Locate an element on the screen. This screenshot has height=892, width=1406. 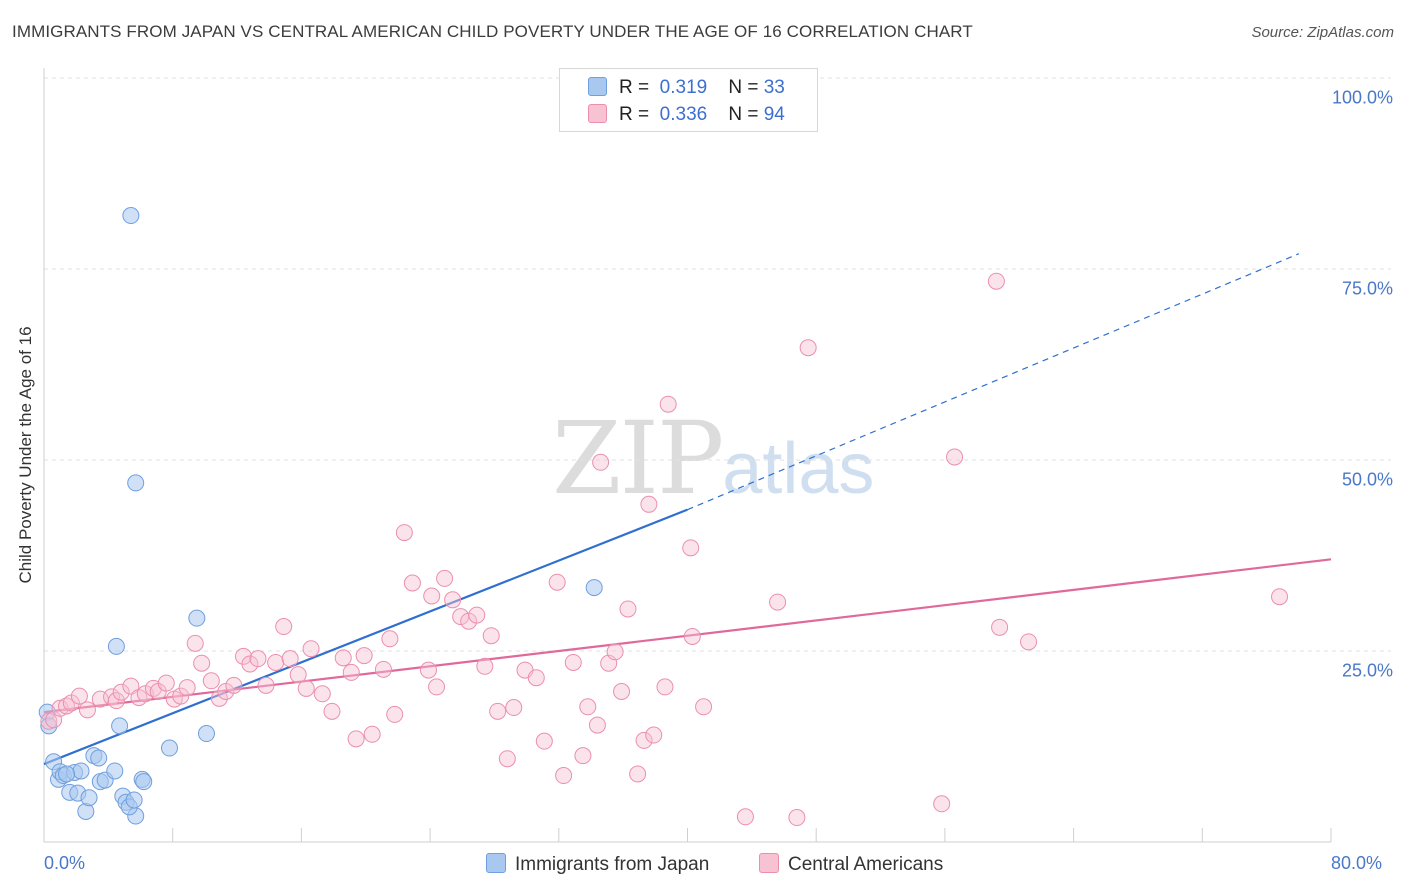
source-credit: Source: ZipAtlas.com is located at coordinates (1322, 32).